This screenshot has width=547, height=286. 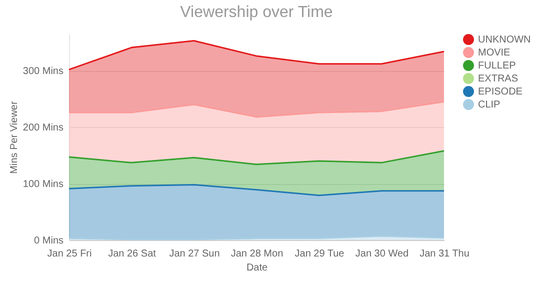 What do you see at coordinates (257, 268) in the screenshot?
I see `x-axis-title: Date` at bounding box center [257, 268].